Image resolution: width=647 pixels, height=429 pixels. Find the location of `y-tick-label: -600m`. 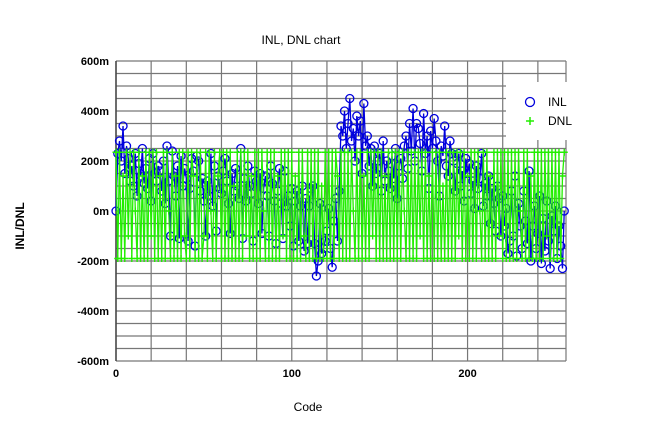

y-tick-label: -600m is located at coordinates (93, 362).